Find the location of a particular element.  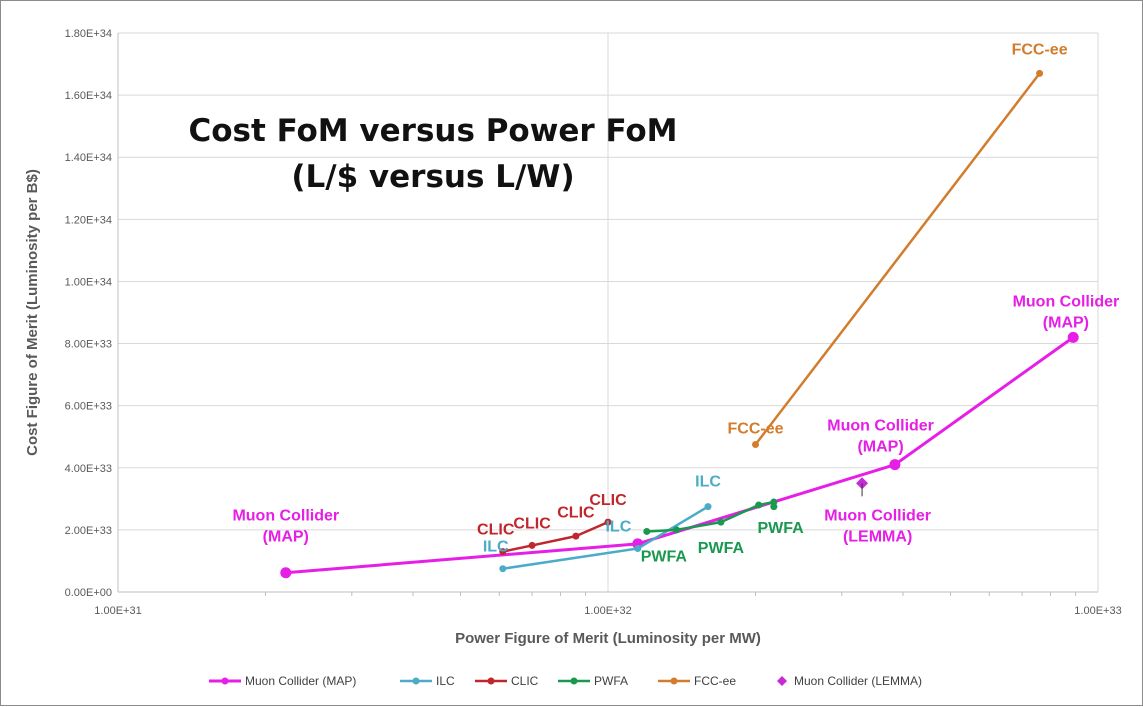

y-axis-title: Cost Figure of Merit (Luminosity per B$) is located at coordinates (32, 312).